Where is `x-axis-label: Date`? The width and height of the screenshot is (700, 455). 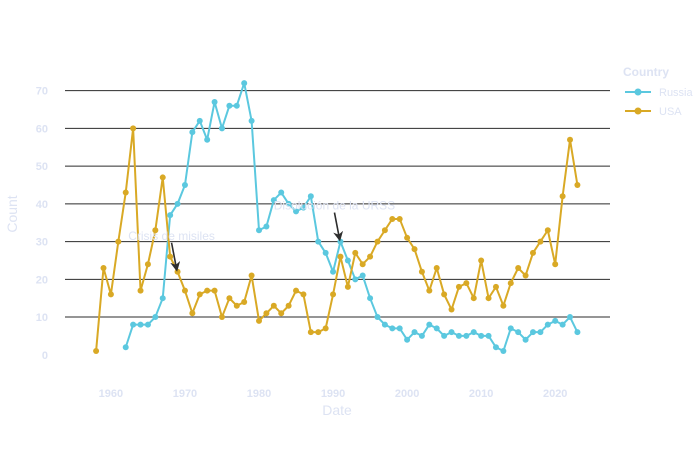
x-axis-label: Date is located at coordinates (337, 410).